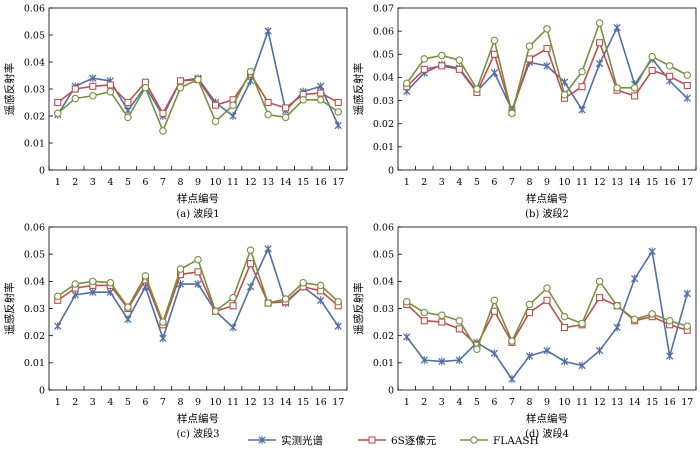 Image resolution: width=700 pixels, height=453 pixels. Describe the element at coordinates (302, 440) in the screenshot. I see `legend-label: 实测光谱` at that location.